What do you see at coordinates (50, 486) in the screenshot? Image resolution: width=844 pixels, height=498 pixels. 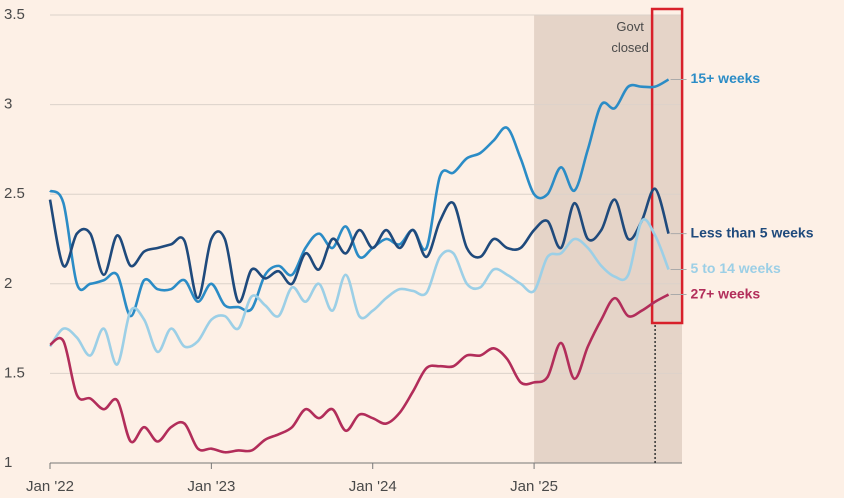 I see `x-tick-label: Jan '22` at bounding box center [50, 486].